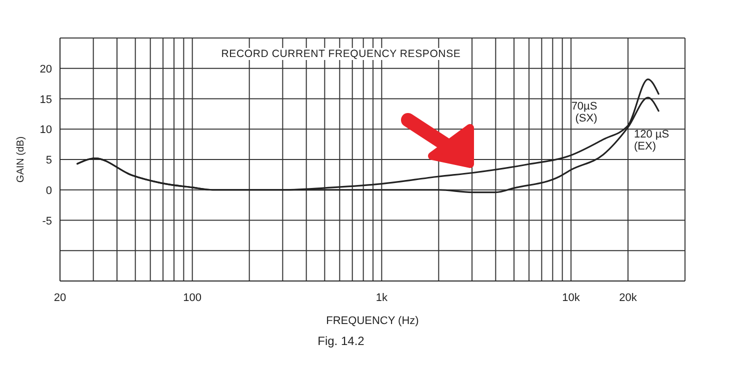 The height and width of the screenshot is (369, 748). Describe the element at coordinates (49, 190) in the screenshot. I see `y-tick-label: 0` at that location.